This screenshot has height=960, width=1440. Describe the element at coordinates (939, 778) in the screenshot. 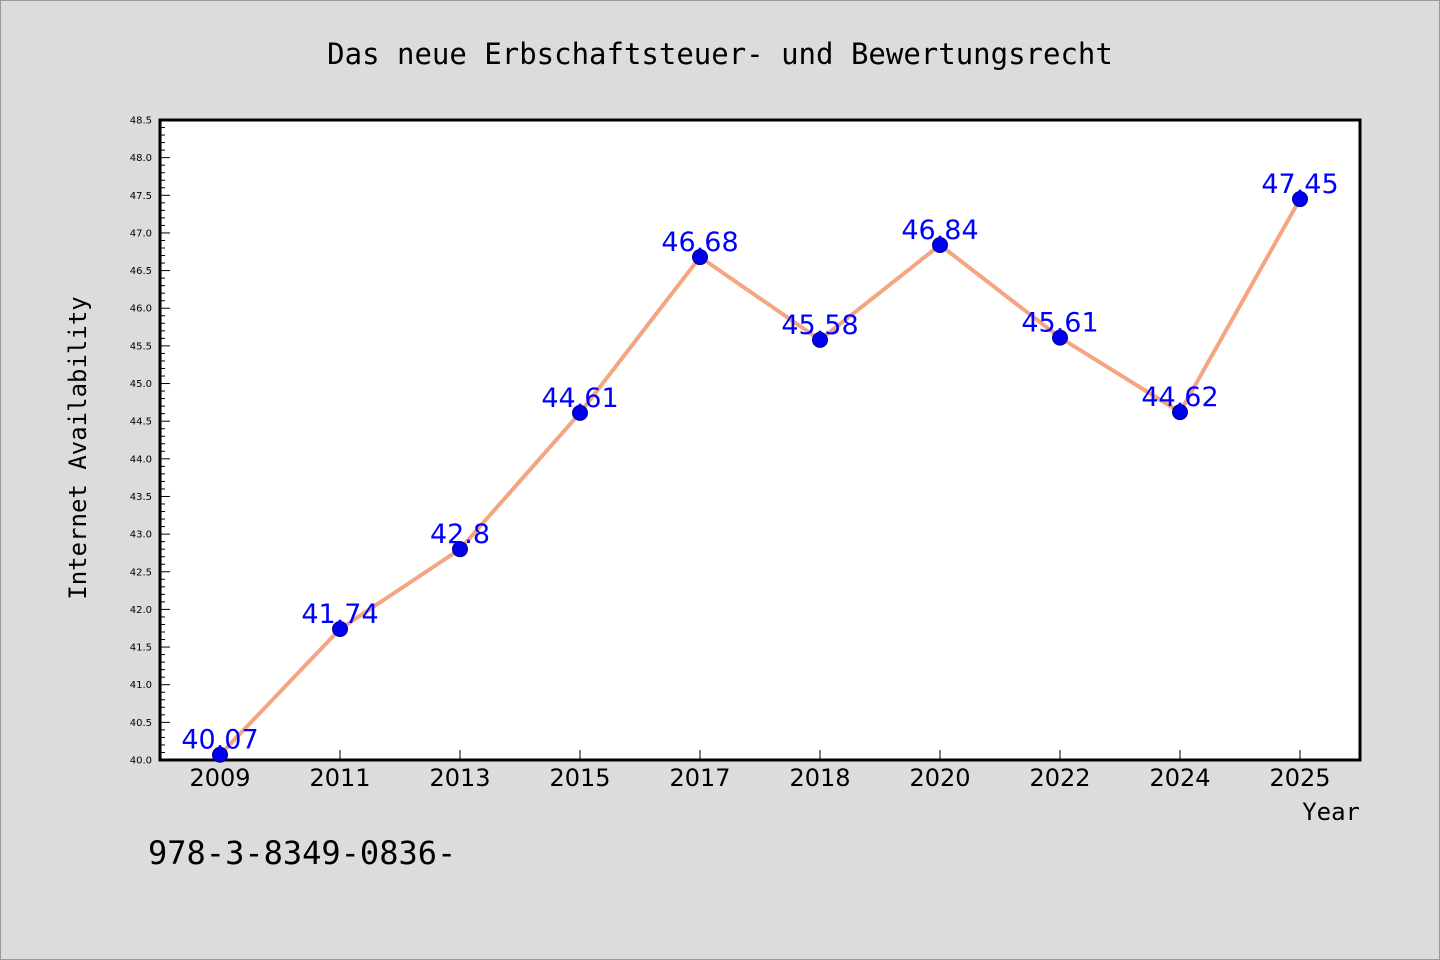

I see `x-tick-label: 2020` at that location.